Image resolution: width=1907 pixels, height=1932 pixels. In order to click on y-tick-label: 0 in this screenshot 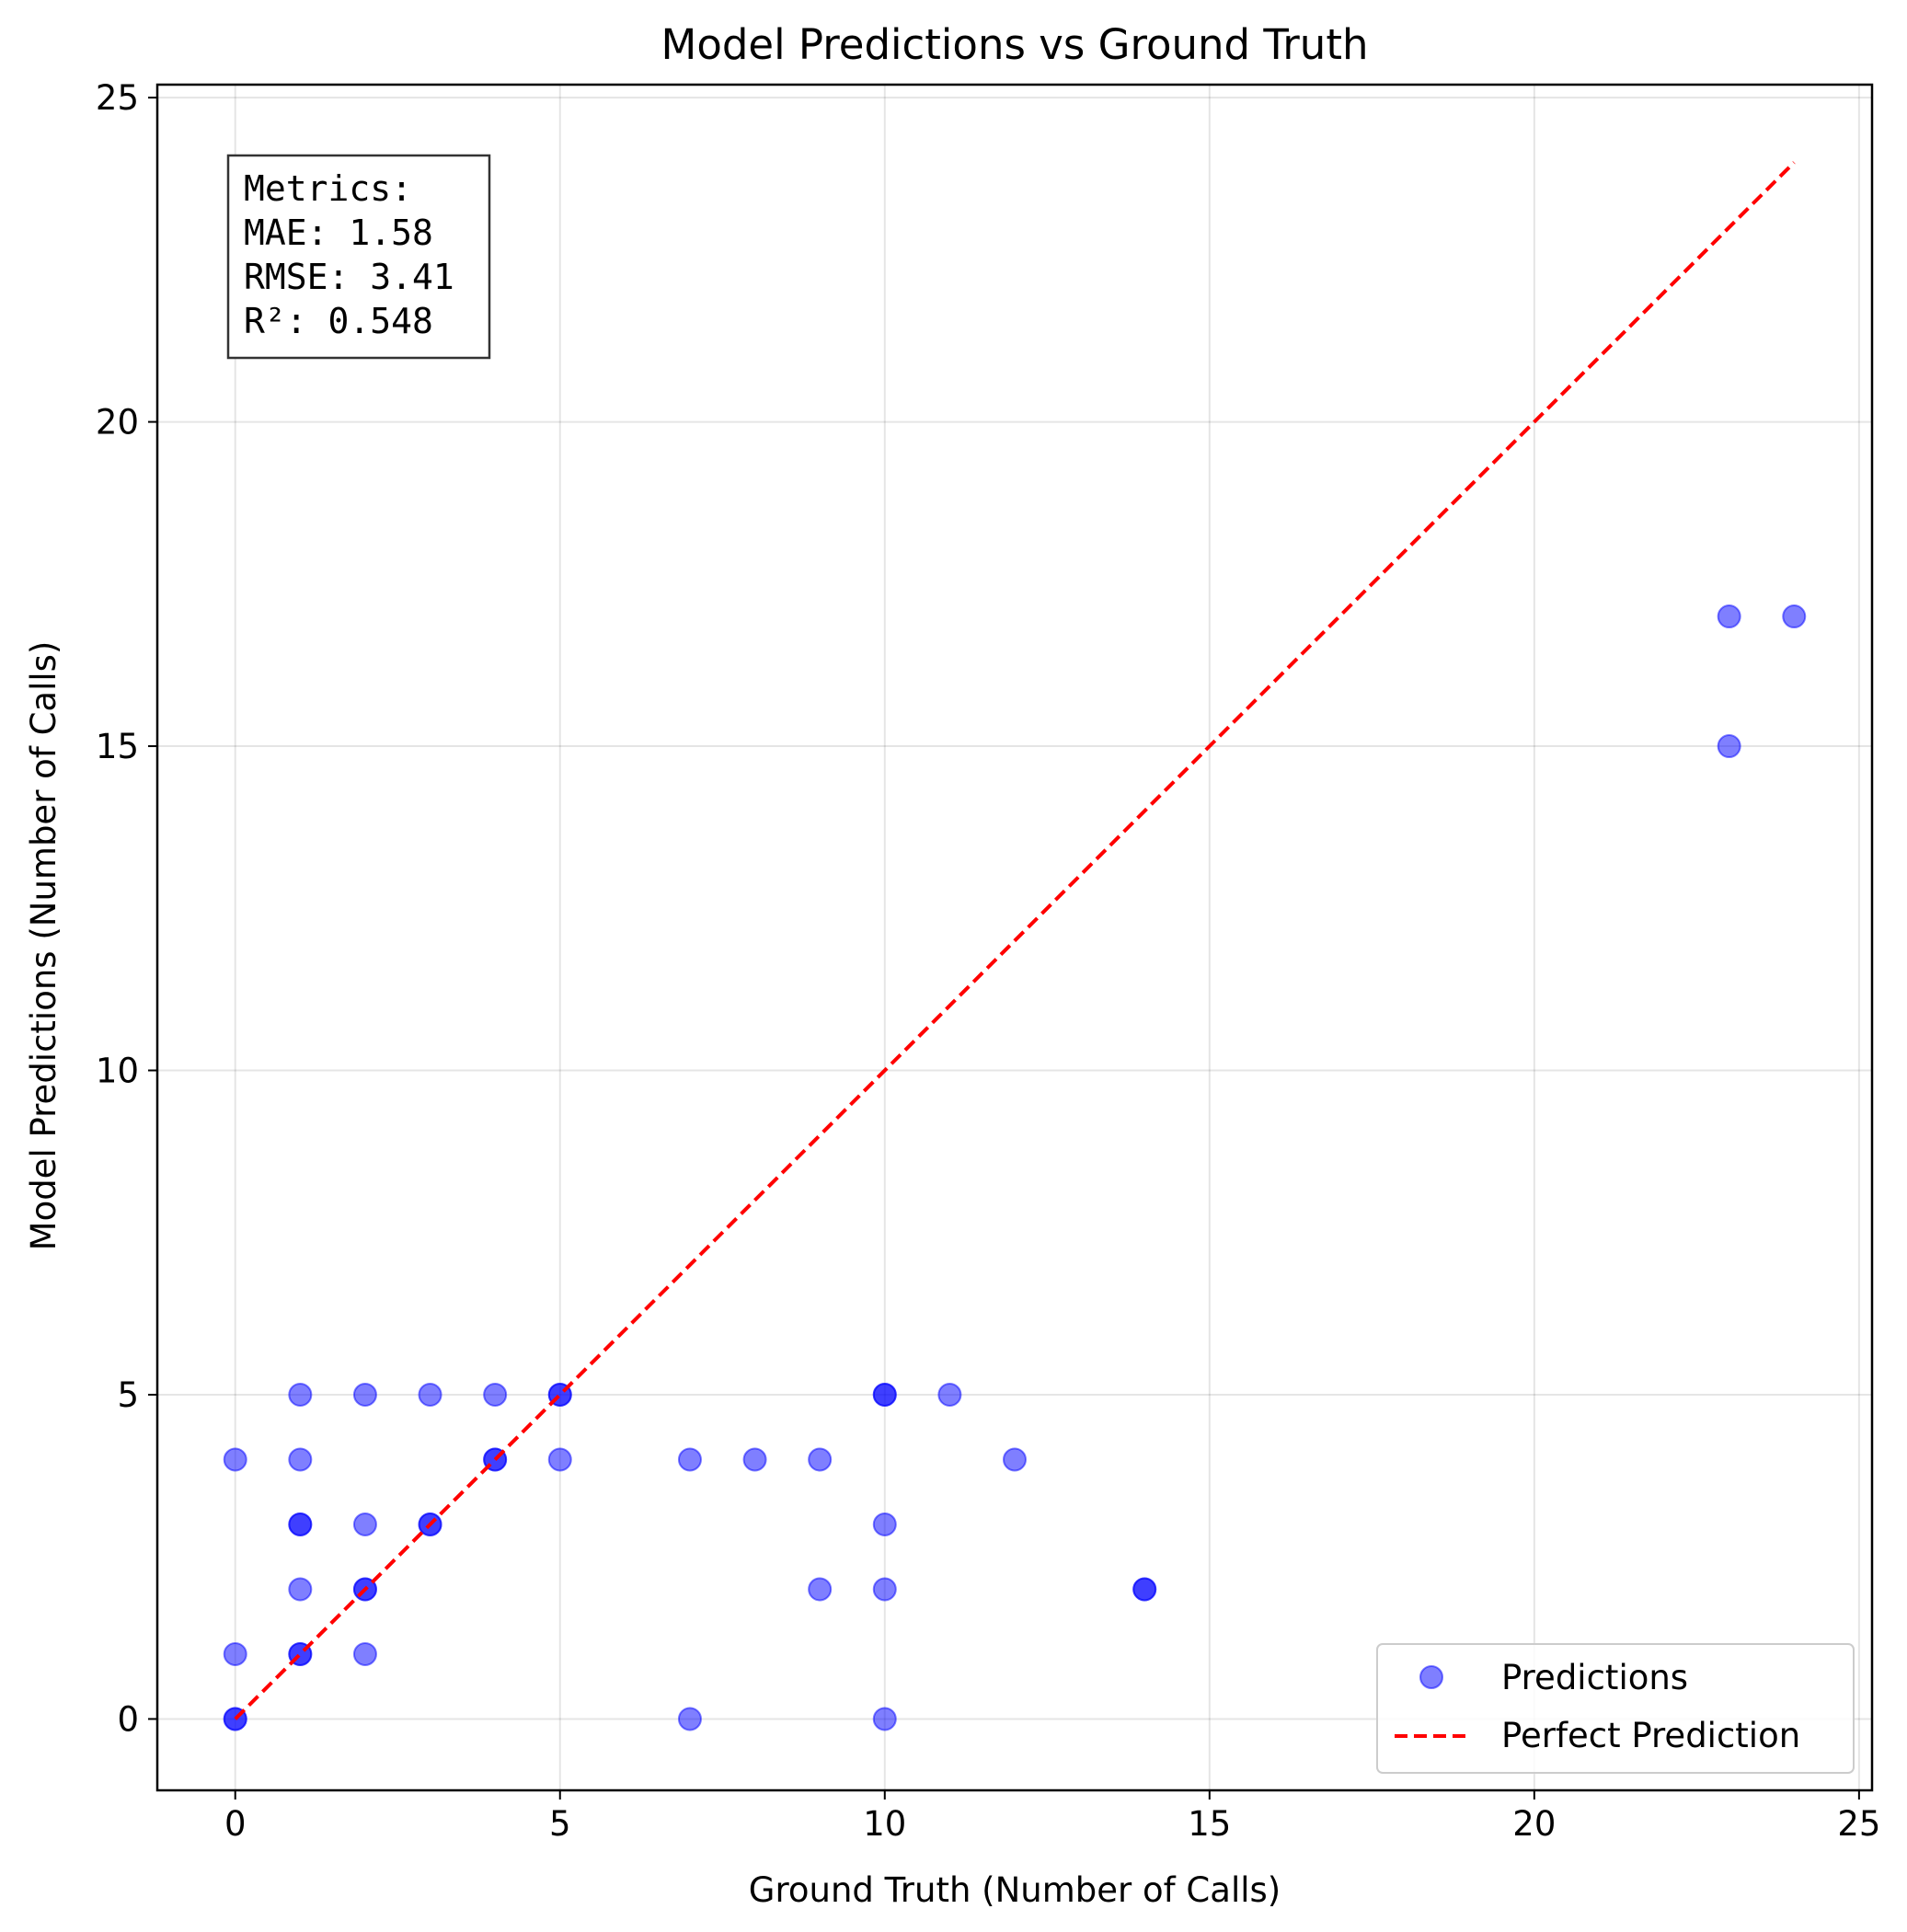, I will do `click(128, 1719)`.